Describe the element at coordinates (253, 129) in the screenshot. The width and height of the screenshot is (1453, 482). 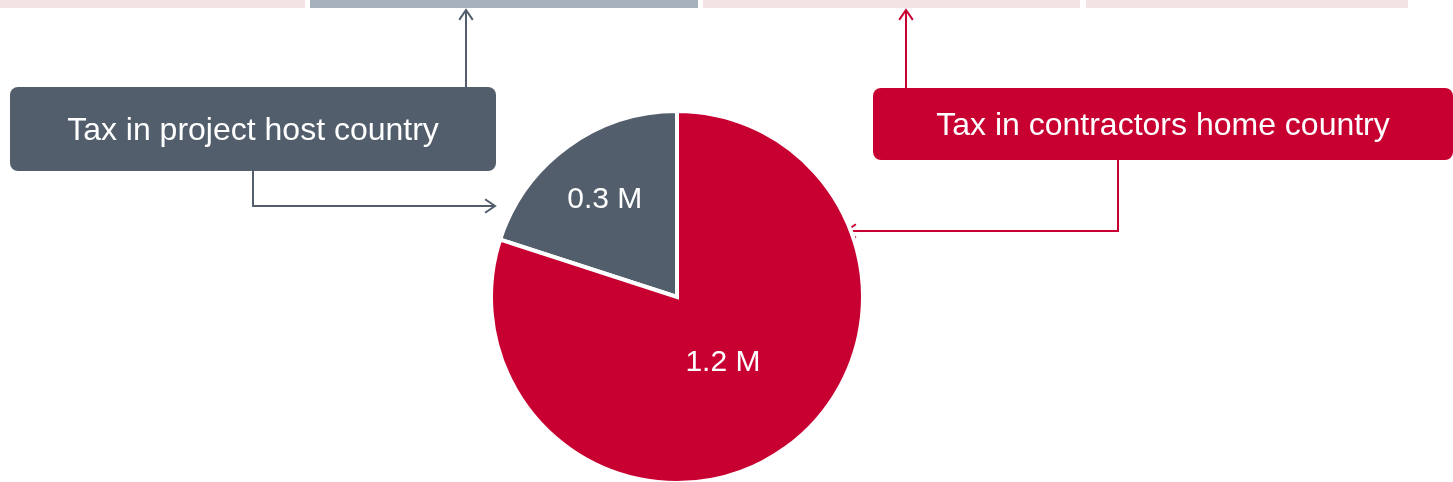
I see `slice-label: Tax in project host country` at that location.